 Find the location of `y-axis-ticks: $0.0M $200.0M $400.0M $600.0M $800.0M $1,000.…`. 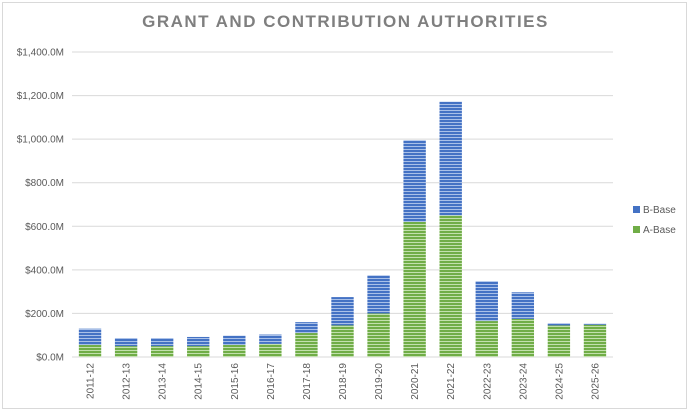

y-axis-ticks: $0.0M $200.0M $400.0M $600.0M $800.0M $1,000.… is located at coordinates (40, 206).